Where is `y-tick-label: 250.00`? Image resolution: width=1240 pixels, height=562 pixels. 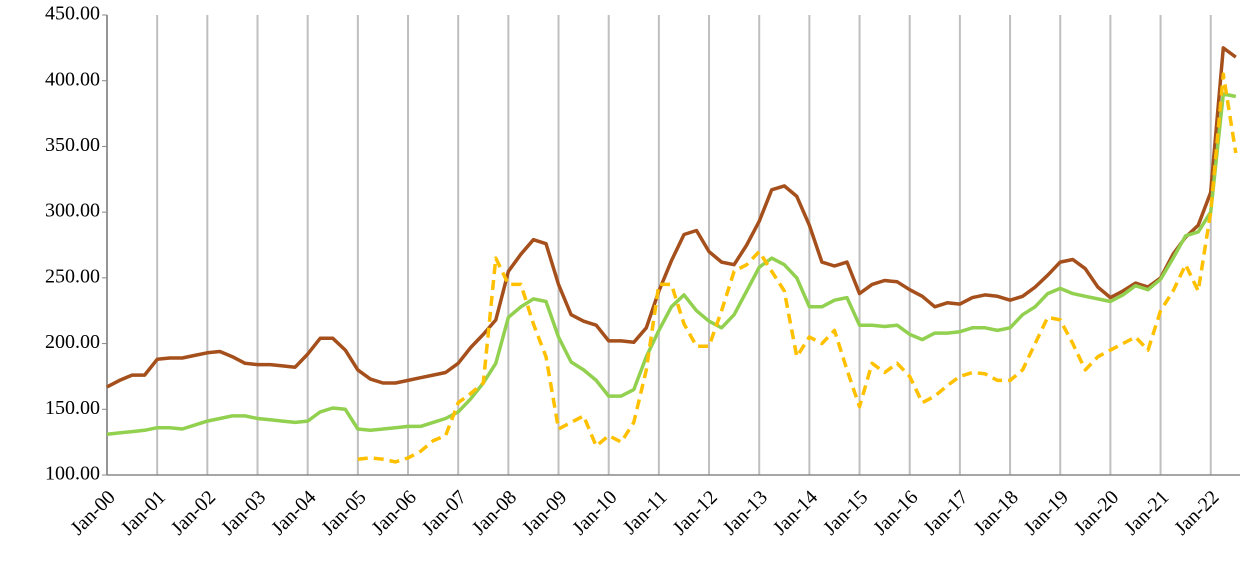
y-tick-label: 250.00 is located at coordinates (72, 276).